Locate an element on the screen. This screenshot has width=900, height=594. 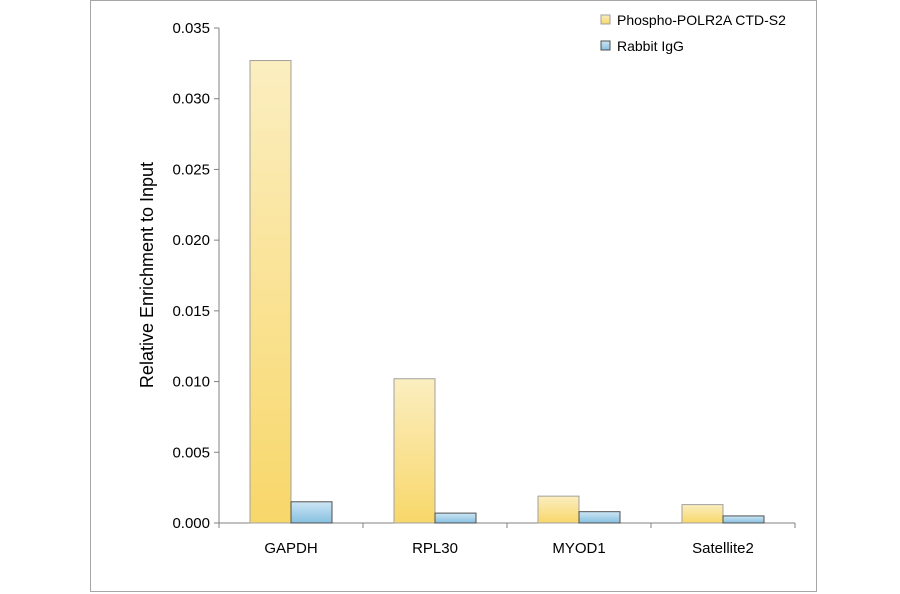
y-tick-label: 0.010 is located at coordinates (191, 382).